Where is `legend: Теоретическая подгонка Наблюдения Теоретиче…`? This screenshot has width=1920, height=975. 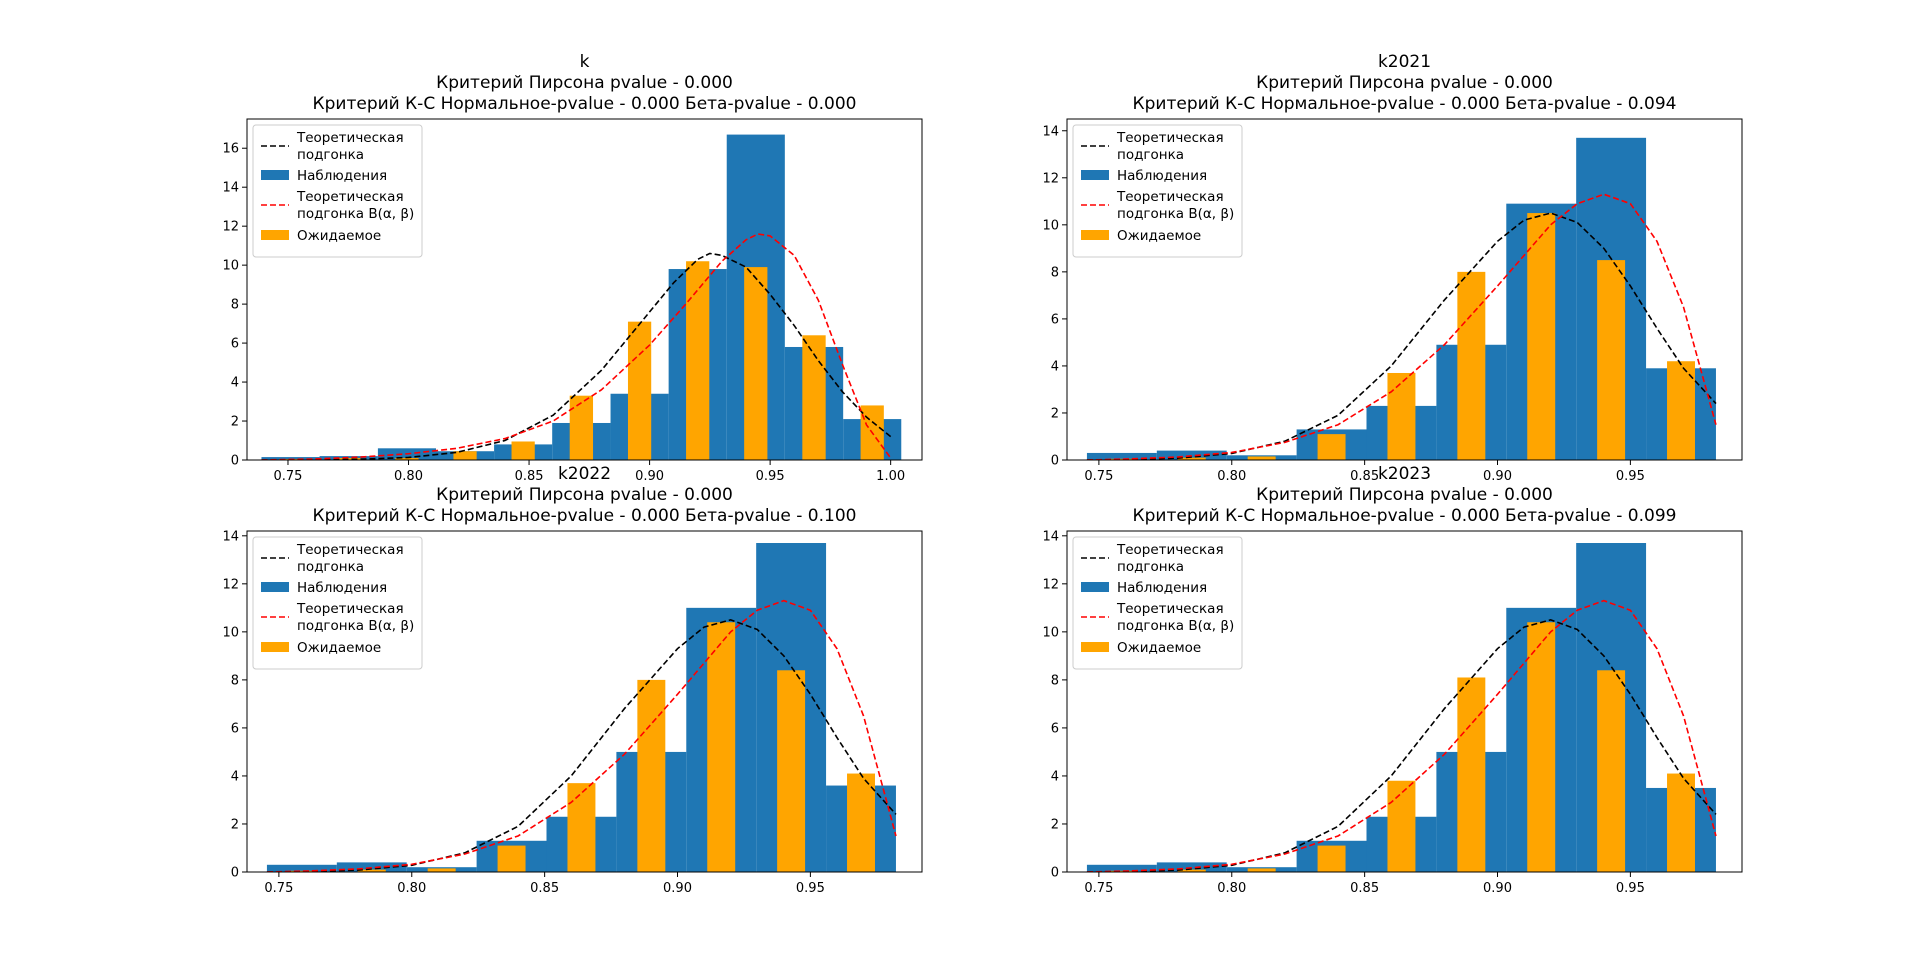
legend: Теоретическая подгонка Наблюдения Теоретиче… is located at coordinates (1157, 603).